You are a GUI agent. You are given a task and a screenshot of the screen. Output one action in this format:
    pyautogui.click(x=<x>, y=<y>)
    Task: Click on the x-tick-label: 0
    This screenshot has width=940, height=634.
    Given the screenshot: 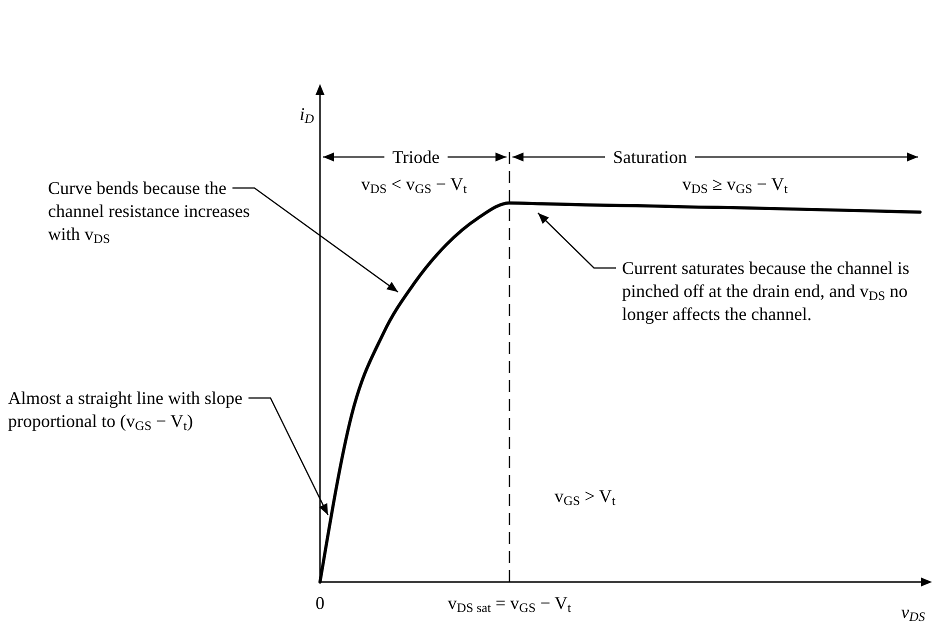 What is the action you would take?
    pyautogui.click(x=320, y=603)
    